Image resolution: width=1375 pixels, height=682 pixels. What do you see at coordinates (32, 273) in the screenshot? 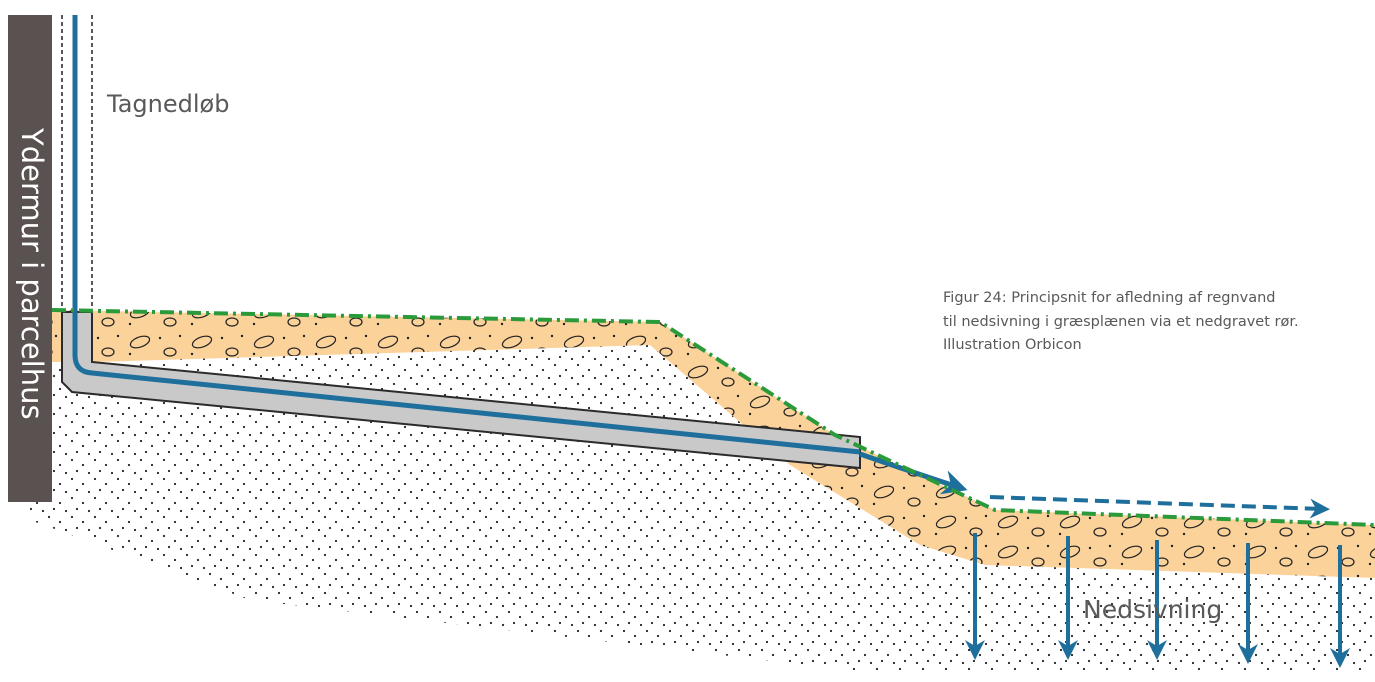
I see `wall-label: Ydermur i parcelhus` at bounding box center [32, 273].